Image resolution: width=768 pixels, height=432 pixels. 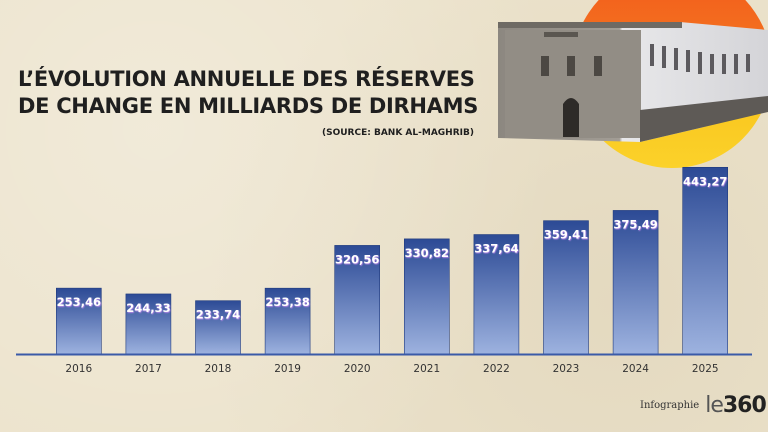 I want to click on bar-2020, so click(x=357, y=300).